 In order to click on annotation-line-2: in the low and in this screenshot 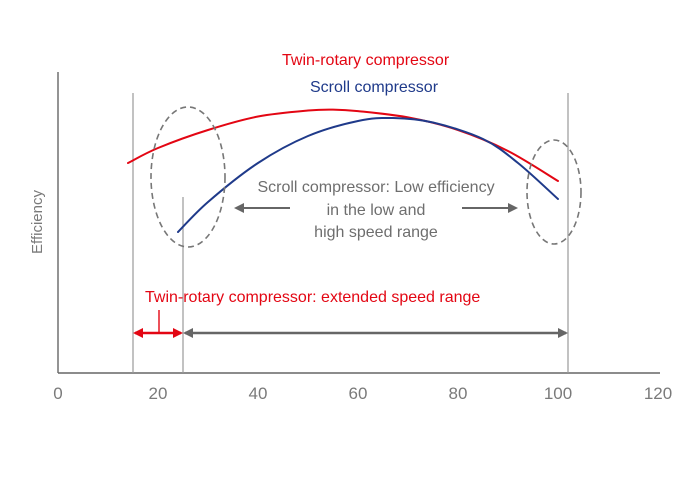, I will do `click(376, 210)`.